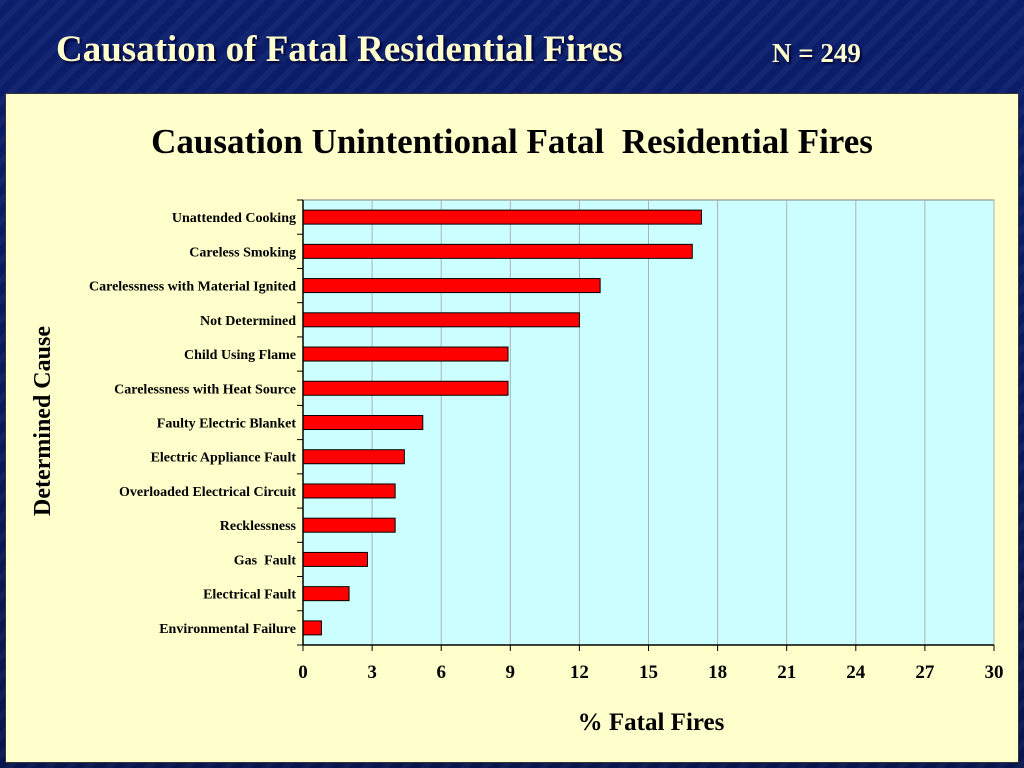  I want to click on x-axis-title: % Fatal Fires, so click(651, 722).